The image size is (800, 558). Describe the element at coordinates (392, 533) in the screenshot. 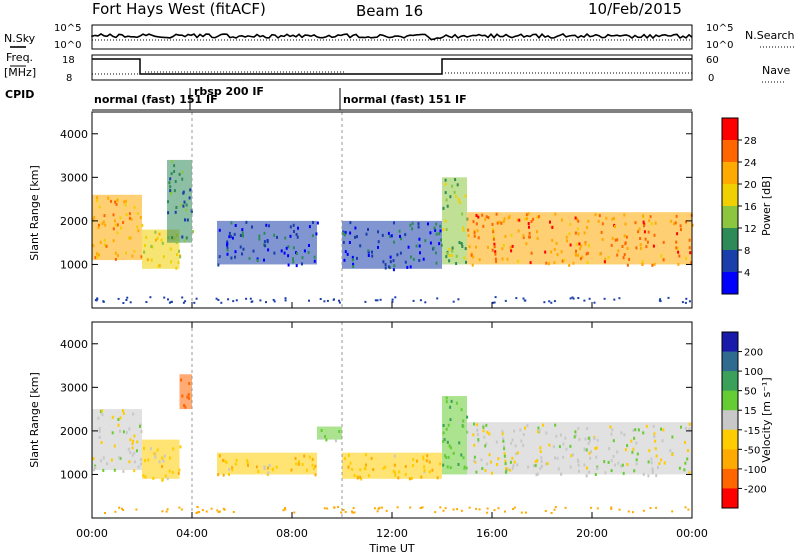

I see `x-tick-label-3: 12:00` at that location.